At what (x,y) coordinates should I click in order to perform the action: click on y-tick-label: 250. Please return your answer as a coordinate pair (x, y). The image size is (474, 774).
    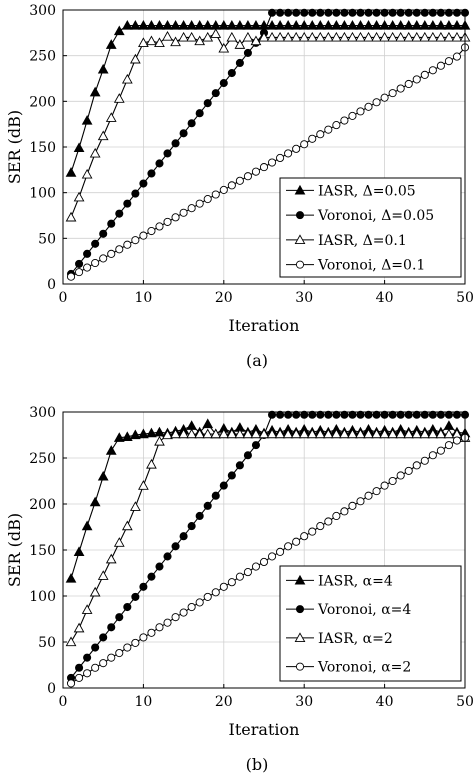
    Looking at the image, I should click on (42, 57).